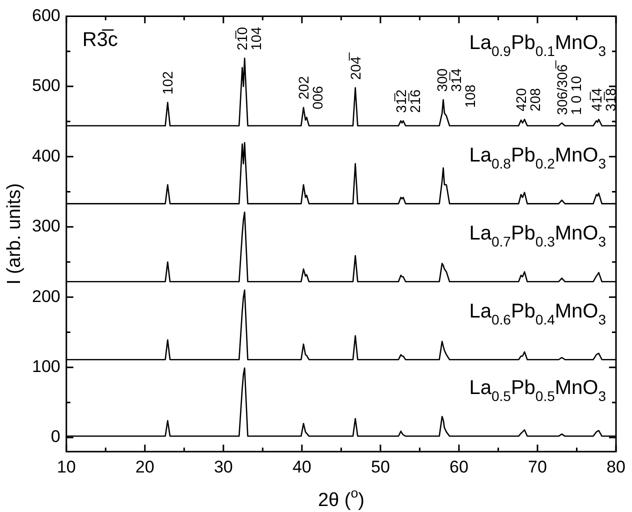 Image resolution: width=632 pixels, height=512 pixels. Describe the element at coordinates (459, 466) in the screenshot. I see `x-tick-label: 60` at that location.